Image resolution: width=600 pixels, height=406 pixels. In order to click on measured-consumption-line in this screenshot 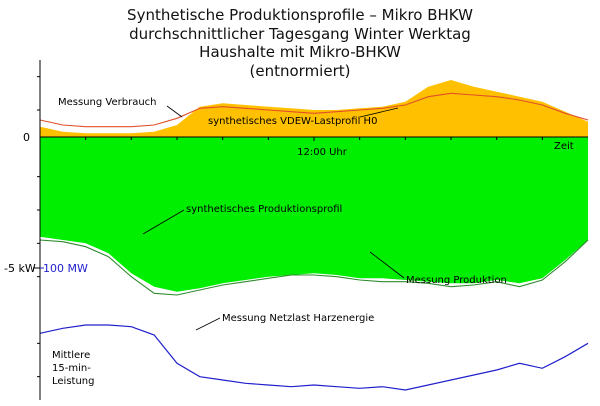, I will do `click(314, 110)`.